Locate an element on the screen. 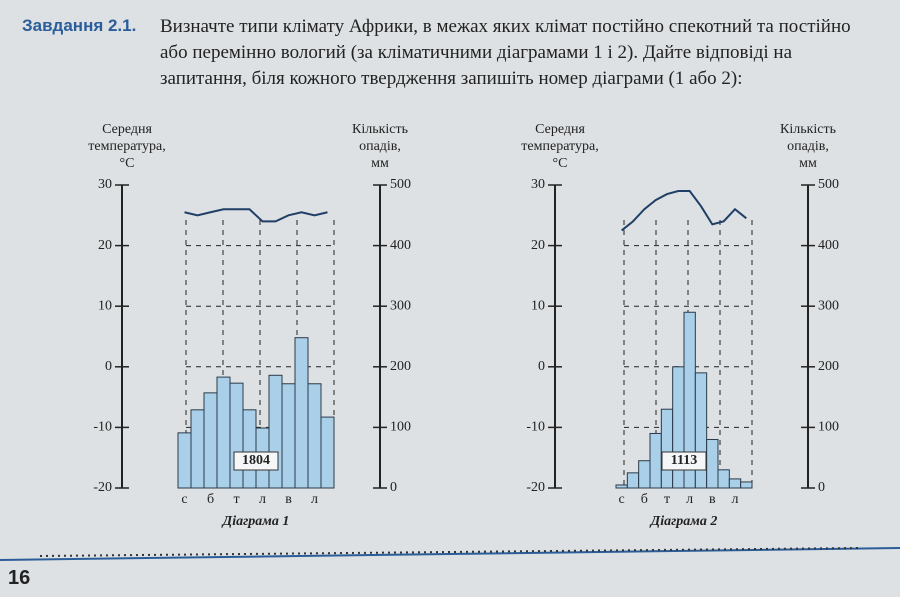 This screenshot has height=597, width=900. caption: Діаграма 1 is located at coordinates (255, 521).